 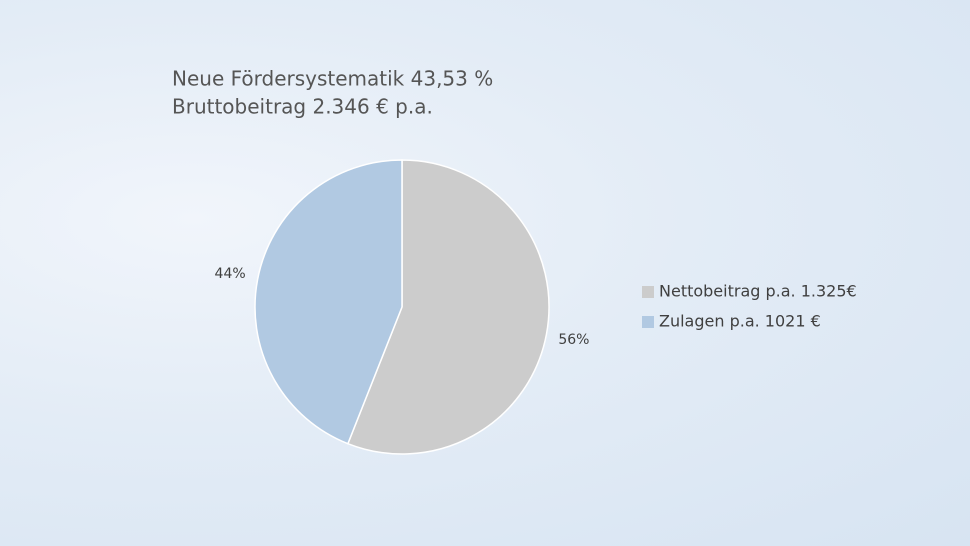 I want to click on chart-title: Neue Fördersystematik 43,53 %, so click(x=332, y=79).